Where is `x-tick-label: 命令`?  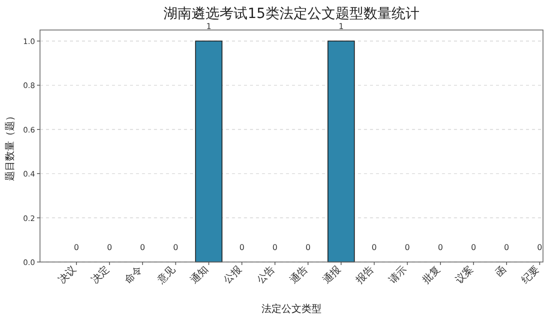 x-tick-label: 命令 is located at coordinates (133, 275).